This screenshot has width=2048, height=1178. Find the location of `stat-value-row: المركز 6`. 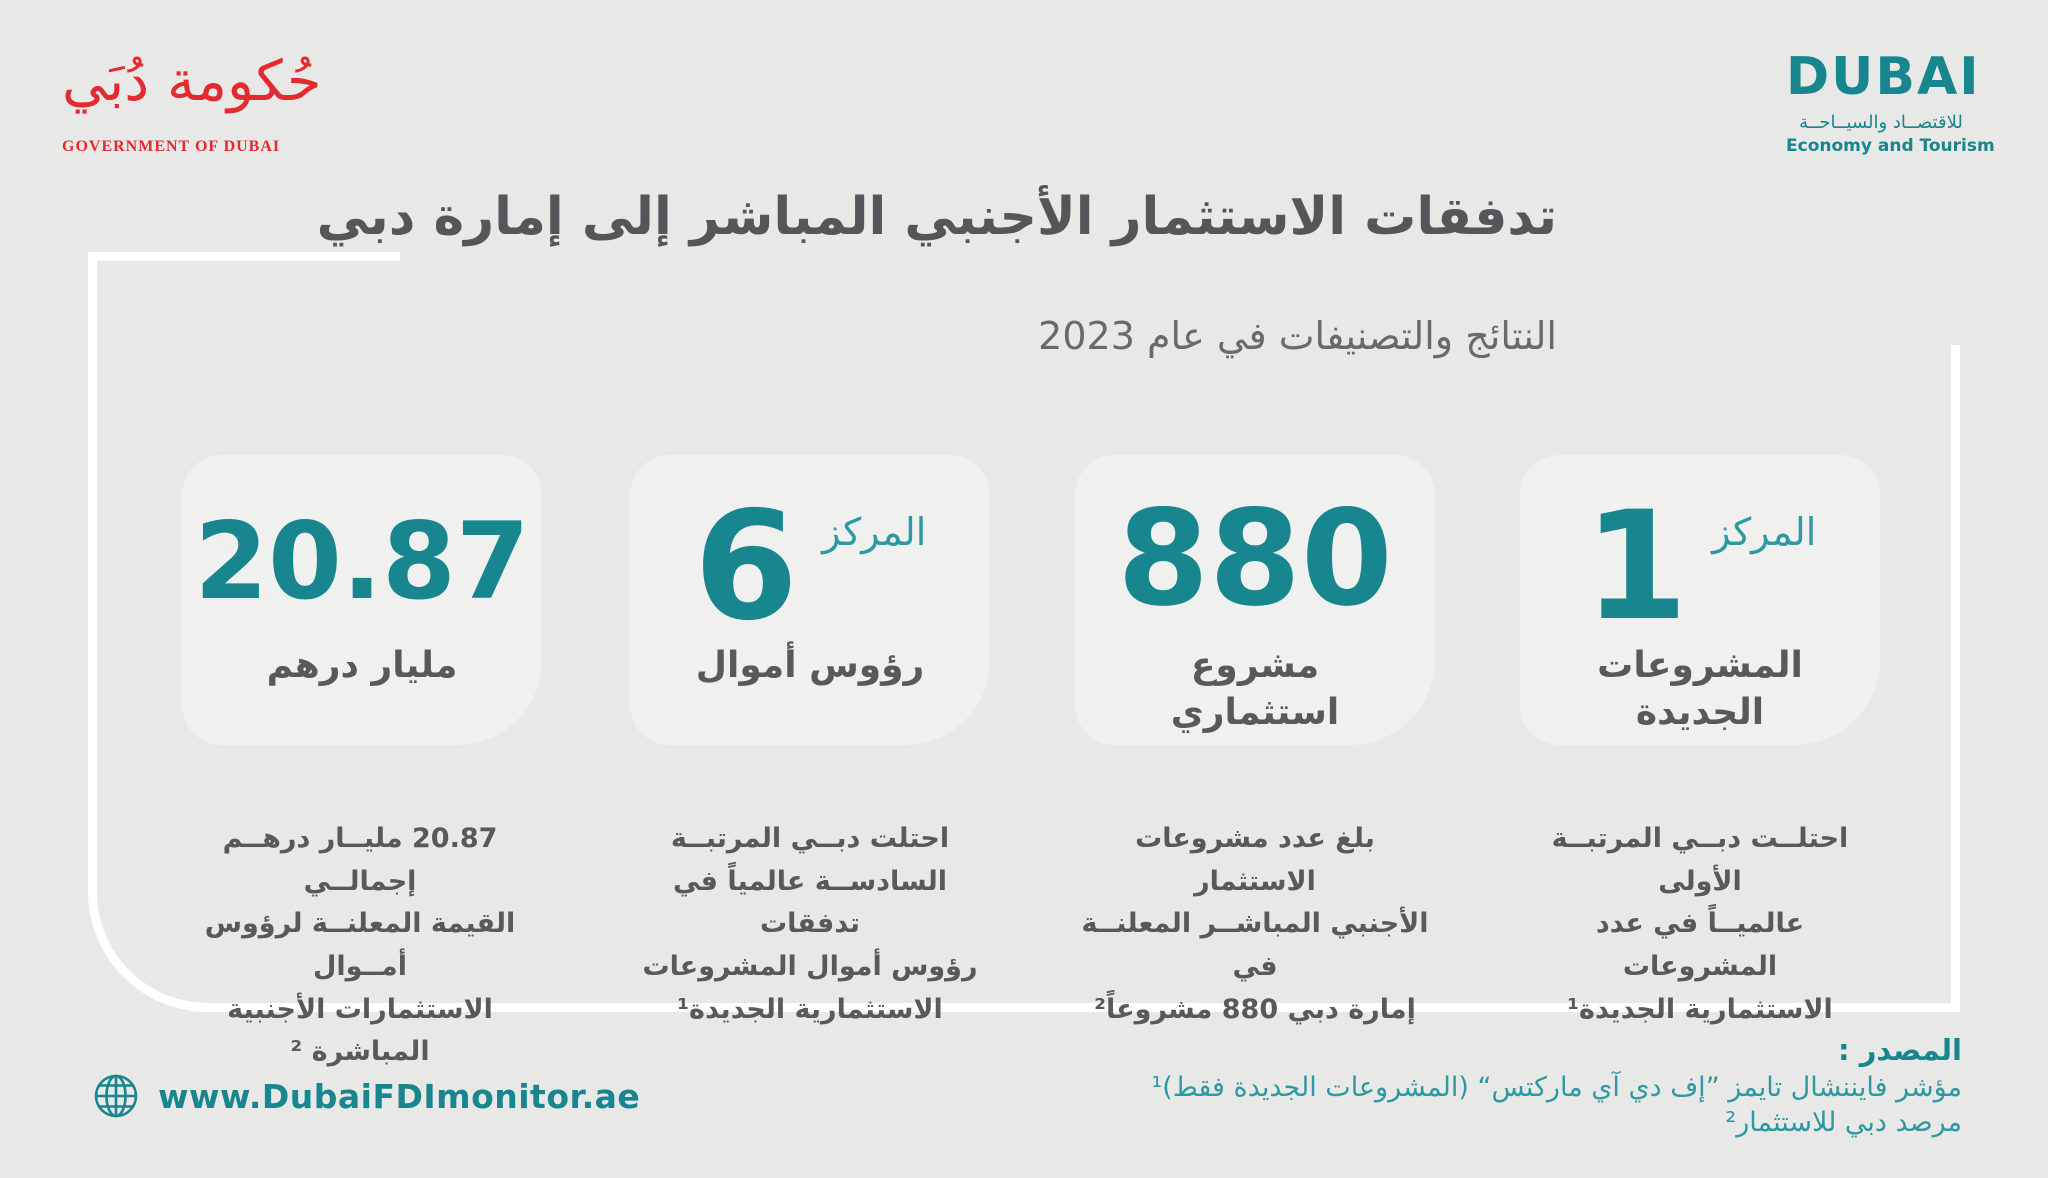

stat-value-row: المركز 6 is located at coordinates (810, 567).